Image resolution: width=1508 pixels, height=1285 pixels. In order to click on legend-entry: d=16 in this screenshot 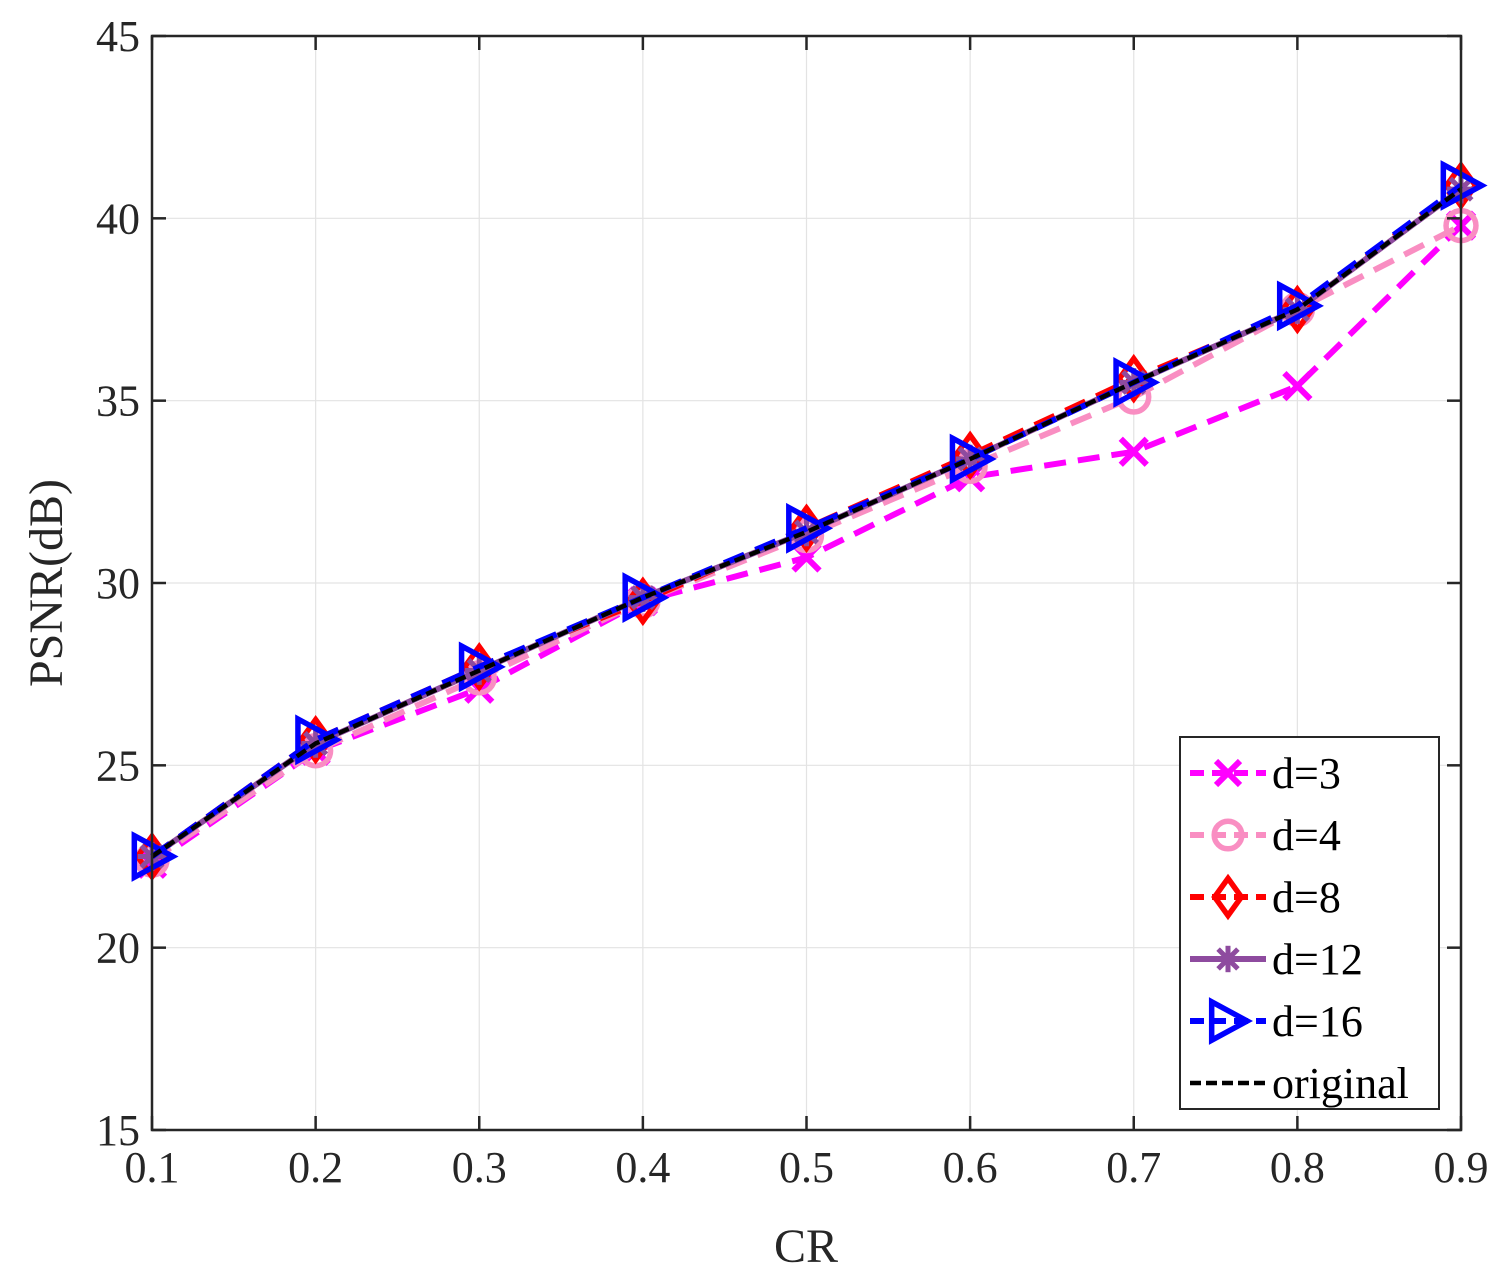, I will do `click(1276, 1021)`.